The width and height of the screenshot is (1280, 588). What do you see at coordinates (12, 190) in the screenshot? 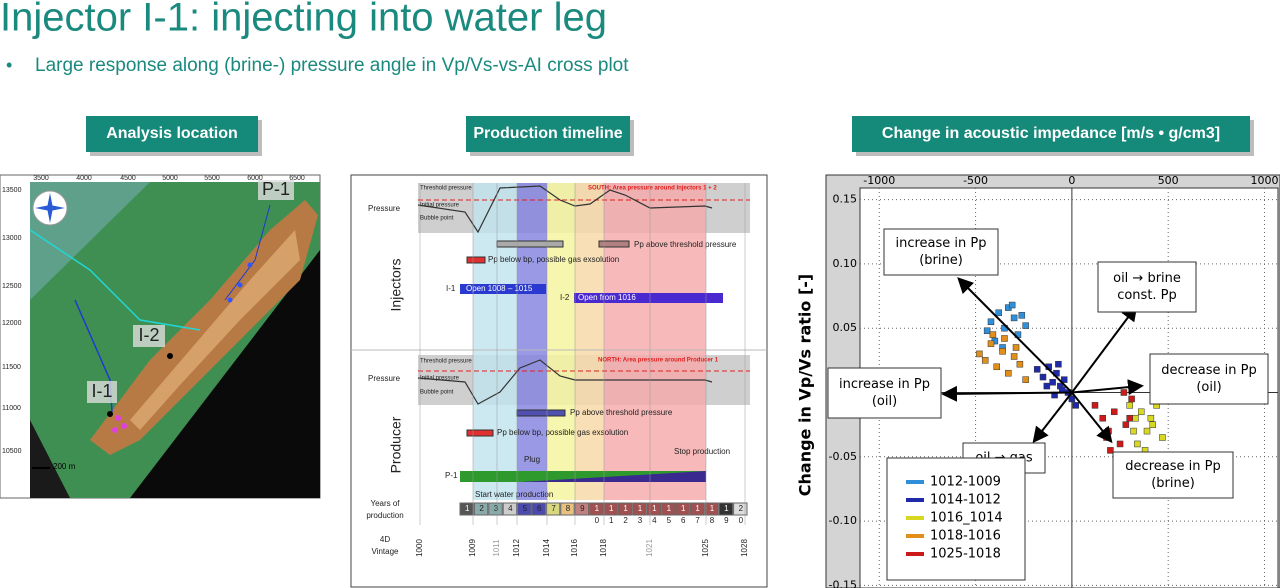
I see `map-y-tick: 13500` at bounding box center [12, 190].